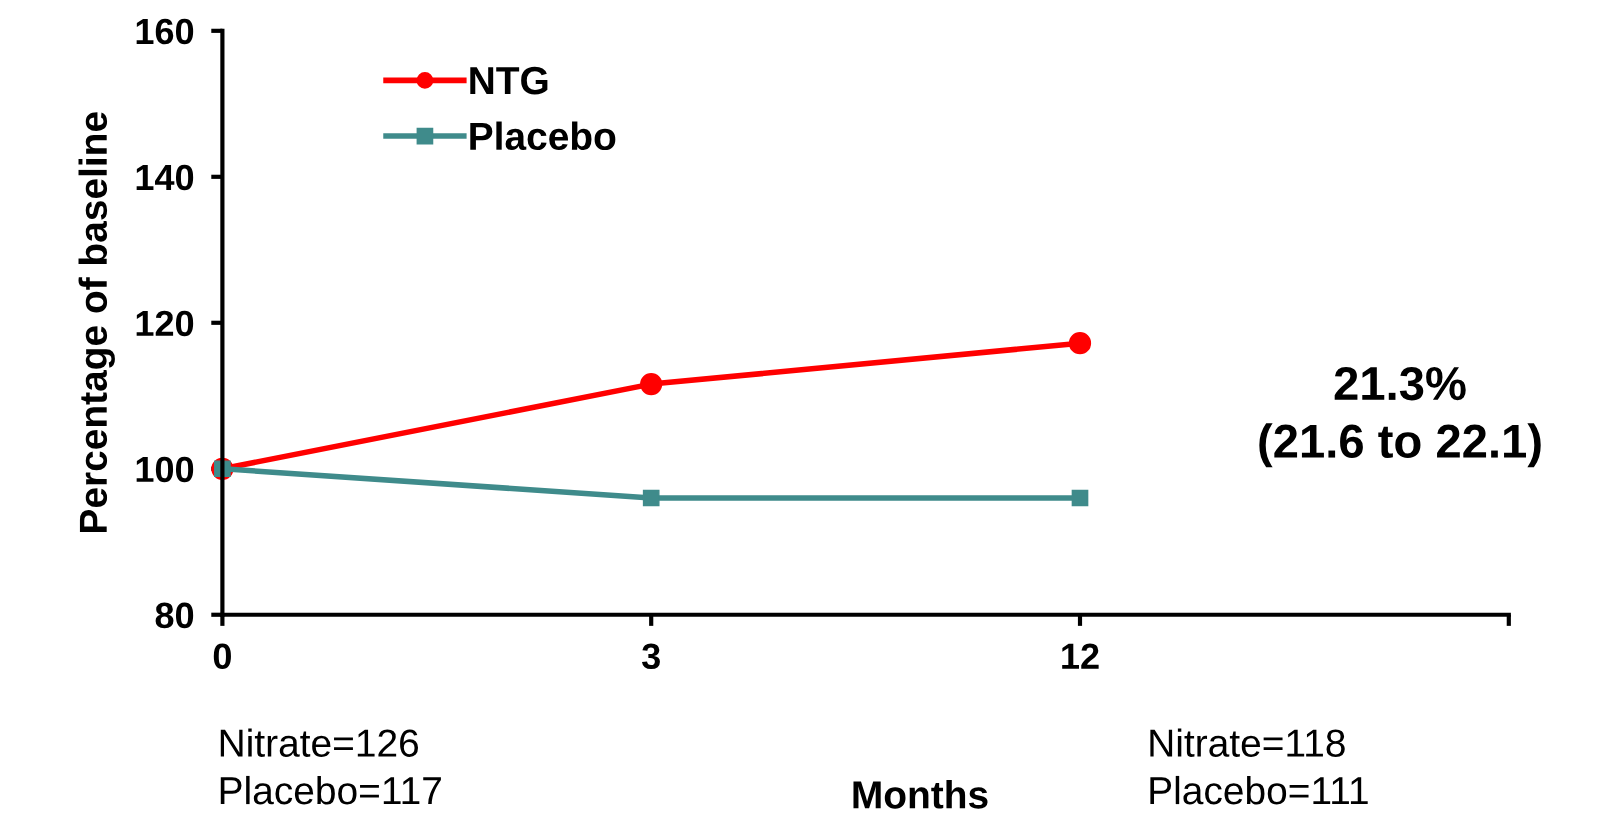 The width and height of the screenshot is (1600, 833). I want to click on text: Nitrate=118 Placebo=111, so click(1259, 766).